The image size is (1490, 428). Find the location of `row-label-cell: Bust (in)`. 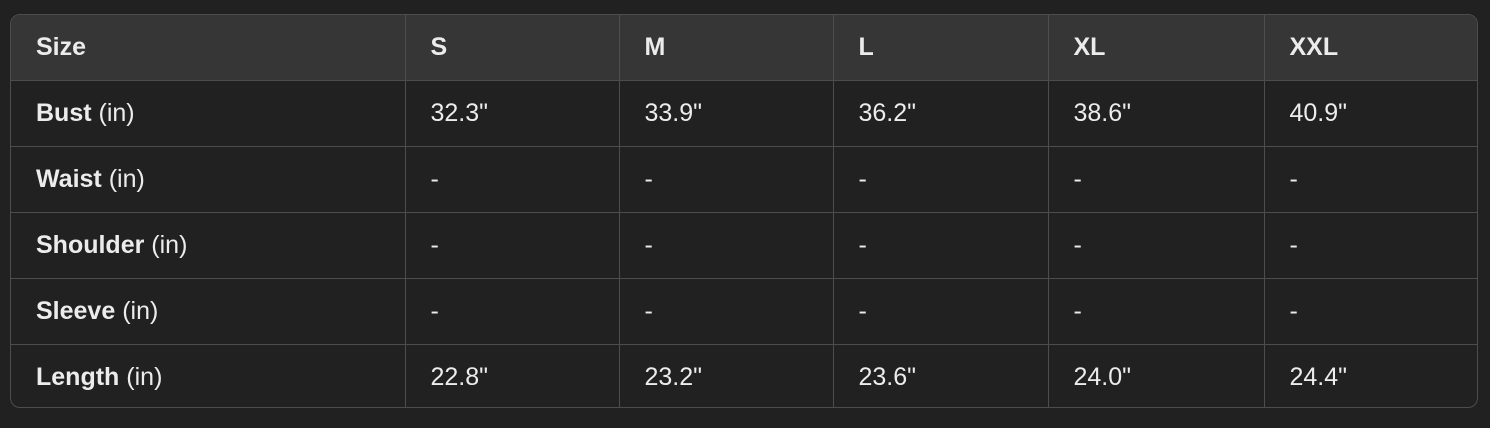

row-label-cell: Bust (in) is located at coordinates (208, 113).